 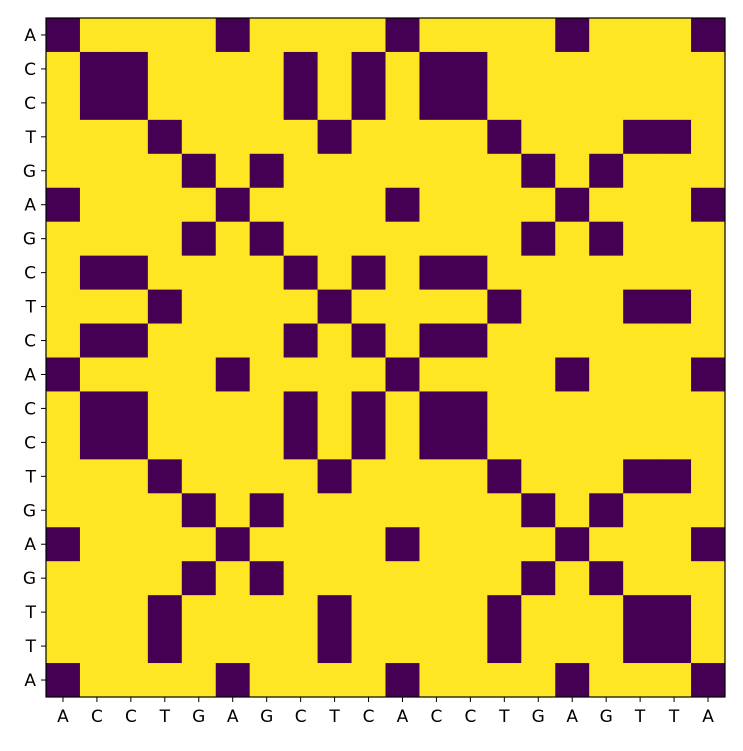 What do you see at coordinates (504, 717) in the screenshot?
I see `x-tick-label: T` at bounding box center [504, 717].